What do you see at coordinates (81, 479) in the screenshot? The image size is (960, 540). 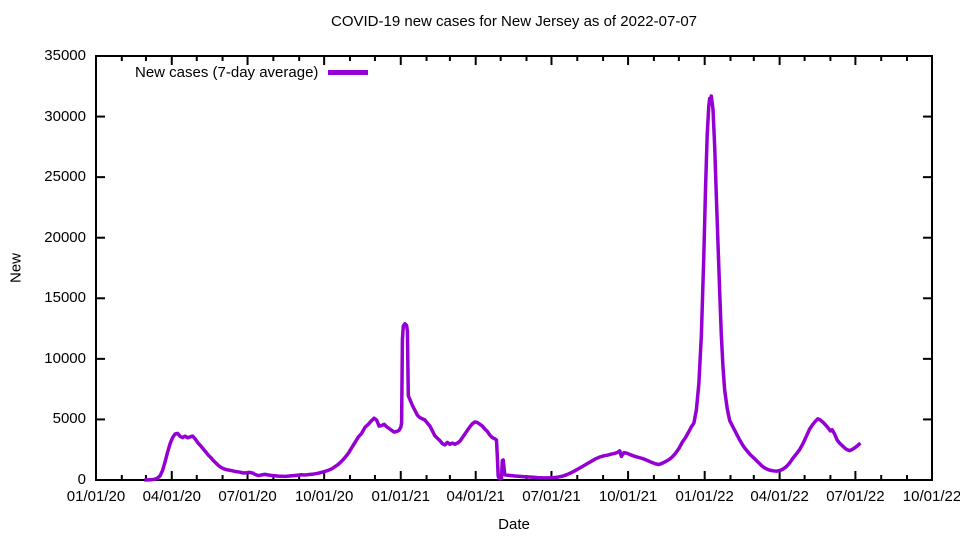 I see `y-tick-label: 0` at bounding box center [81, 479].